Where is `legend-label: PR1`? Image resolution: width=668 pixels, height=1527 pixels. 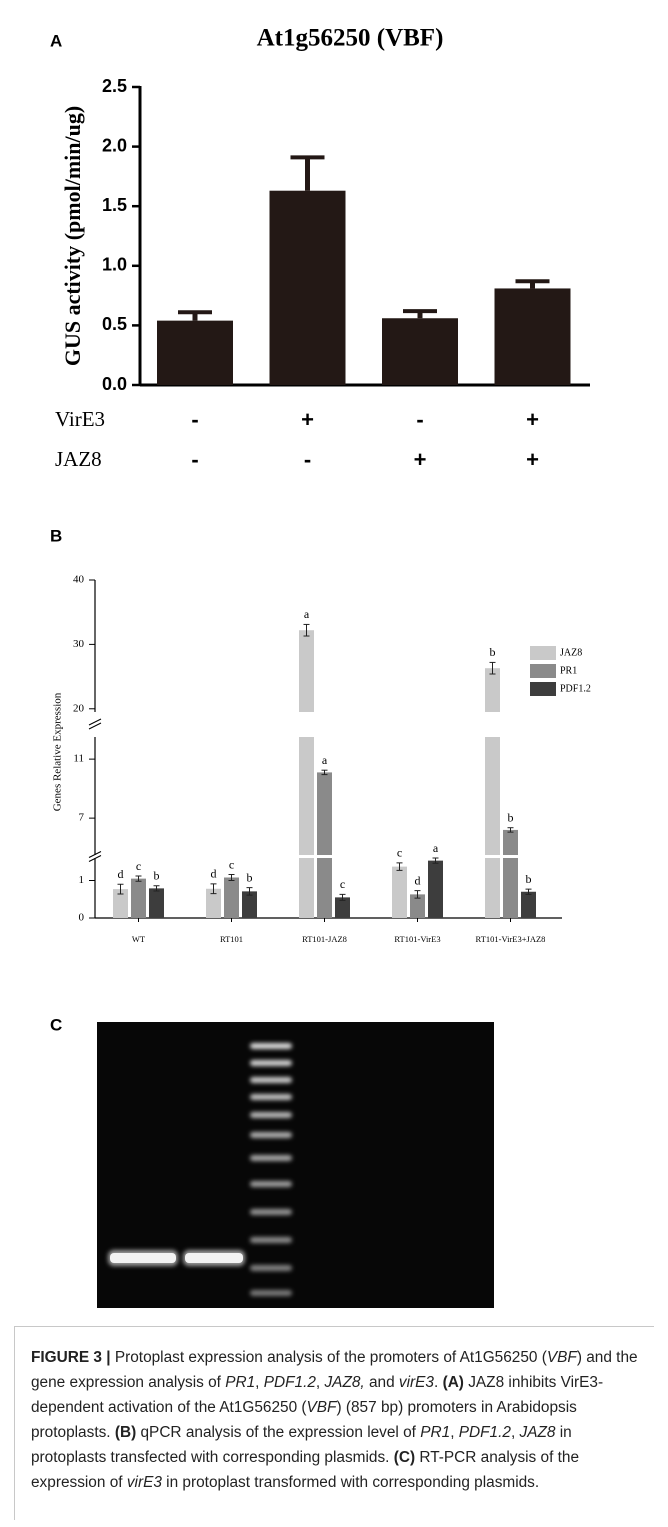
legend-label: PR1 is located at coordinates (568, 670).